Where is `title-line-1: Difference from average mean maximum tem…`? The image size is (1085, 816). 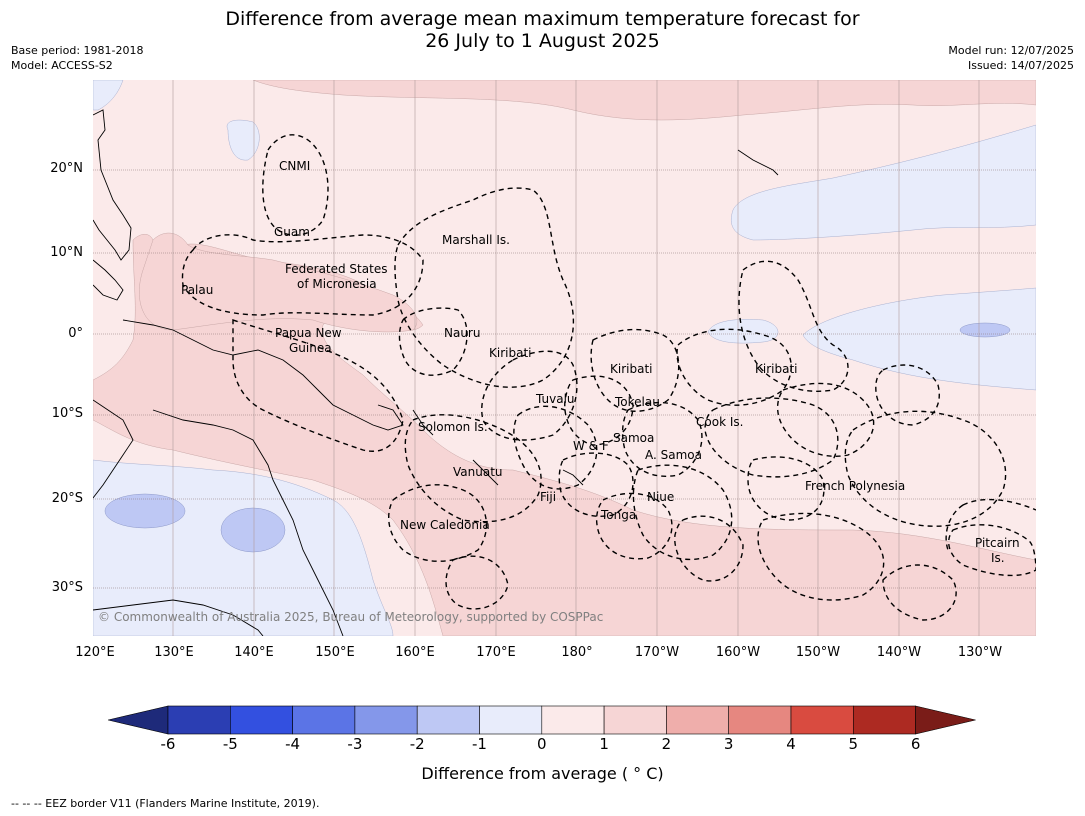
title-line-1: Difference from average mean maximum tem… is located at coordinates (542, 19).